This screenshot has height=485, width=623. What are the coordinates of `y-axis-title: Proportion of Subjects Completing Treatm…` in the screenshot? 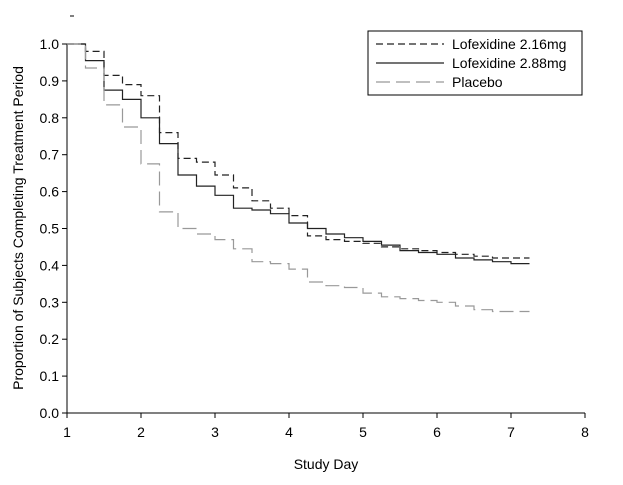 It's located at (18, 228).